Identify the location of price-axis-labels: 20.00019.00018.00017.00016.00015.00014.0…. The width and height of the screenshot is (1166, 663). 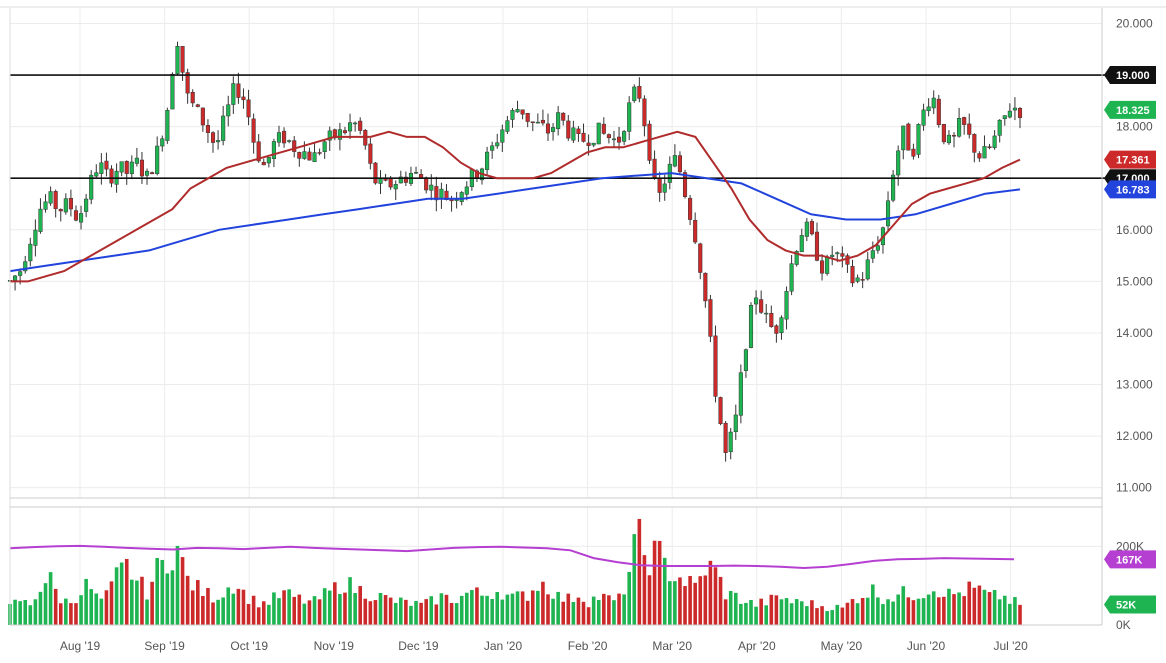
(1134, 255).